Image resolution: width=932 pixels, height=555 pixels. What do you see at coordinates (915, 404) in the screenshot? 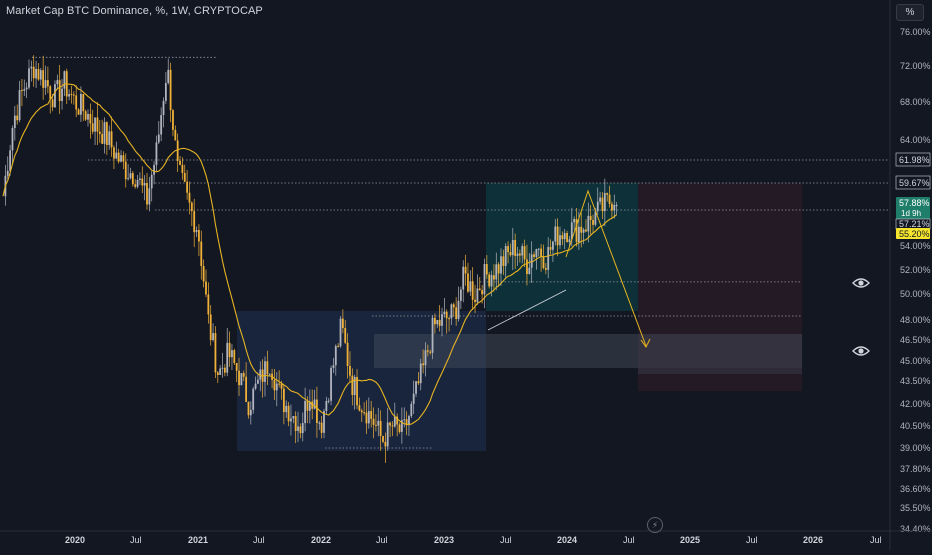
I see `price-tick-label: 42.00%` at bounding box center [915, 404].